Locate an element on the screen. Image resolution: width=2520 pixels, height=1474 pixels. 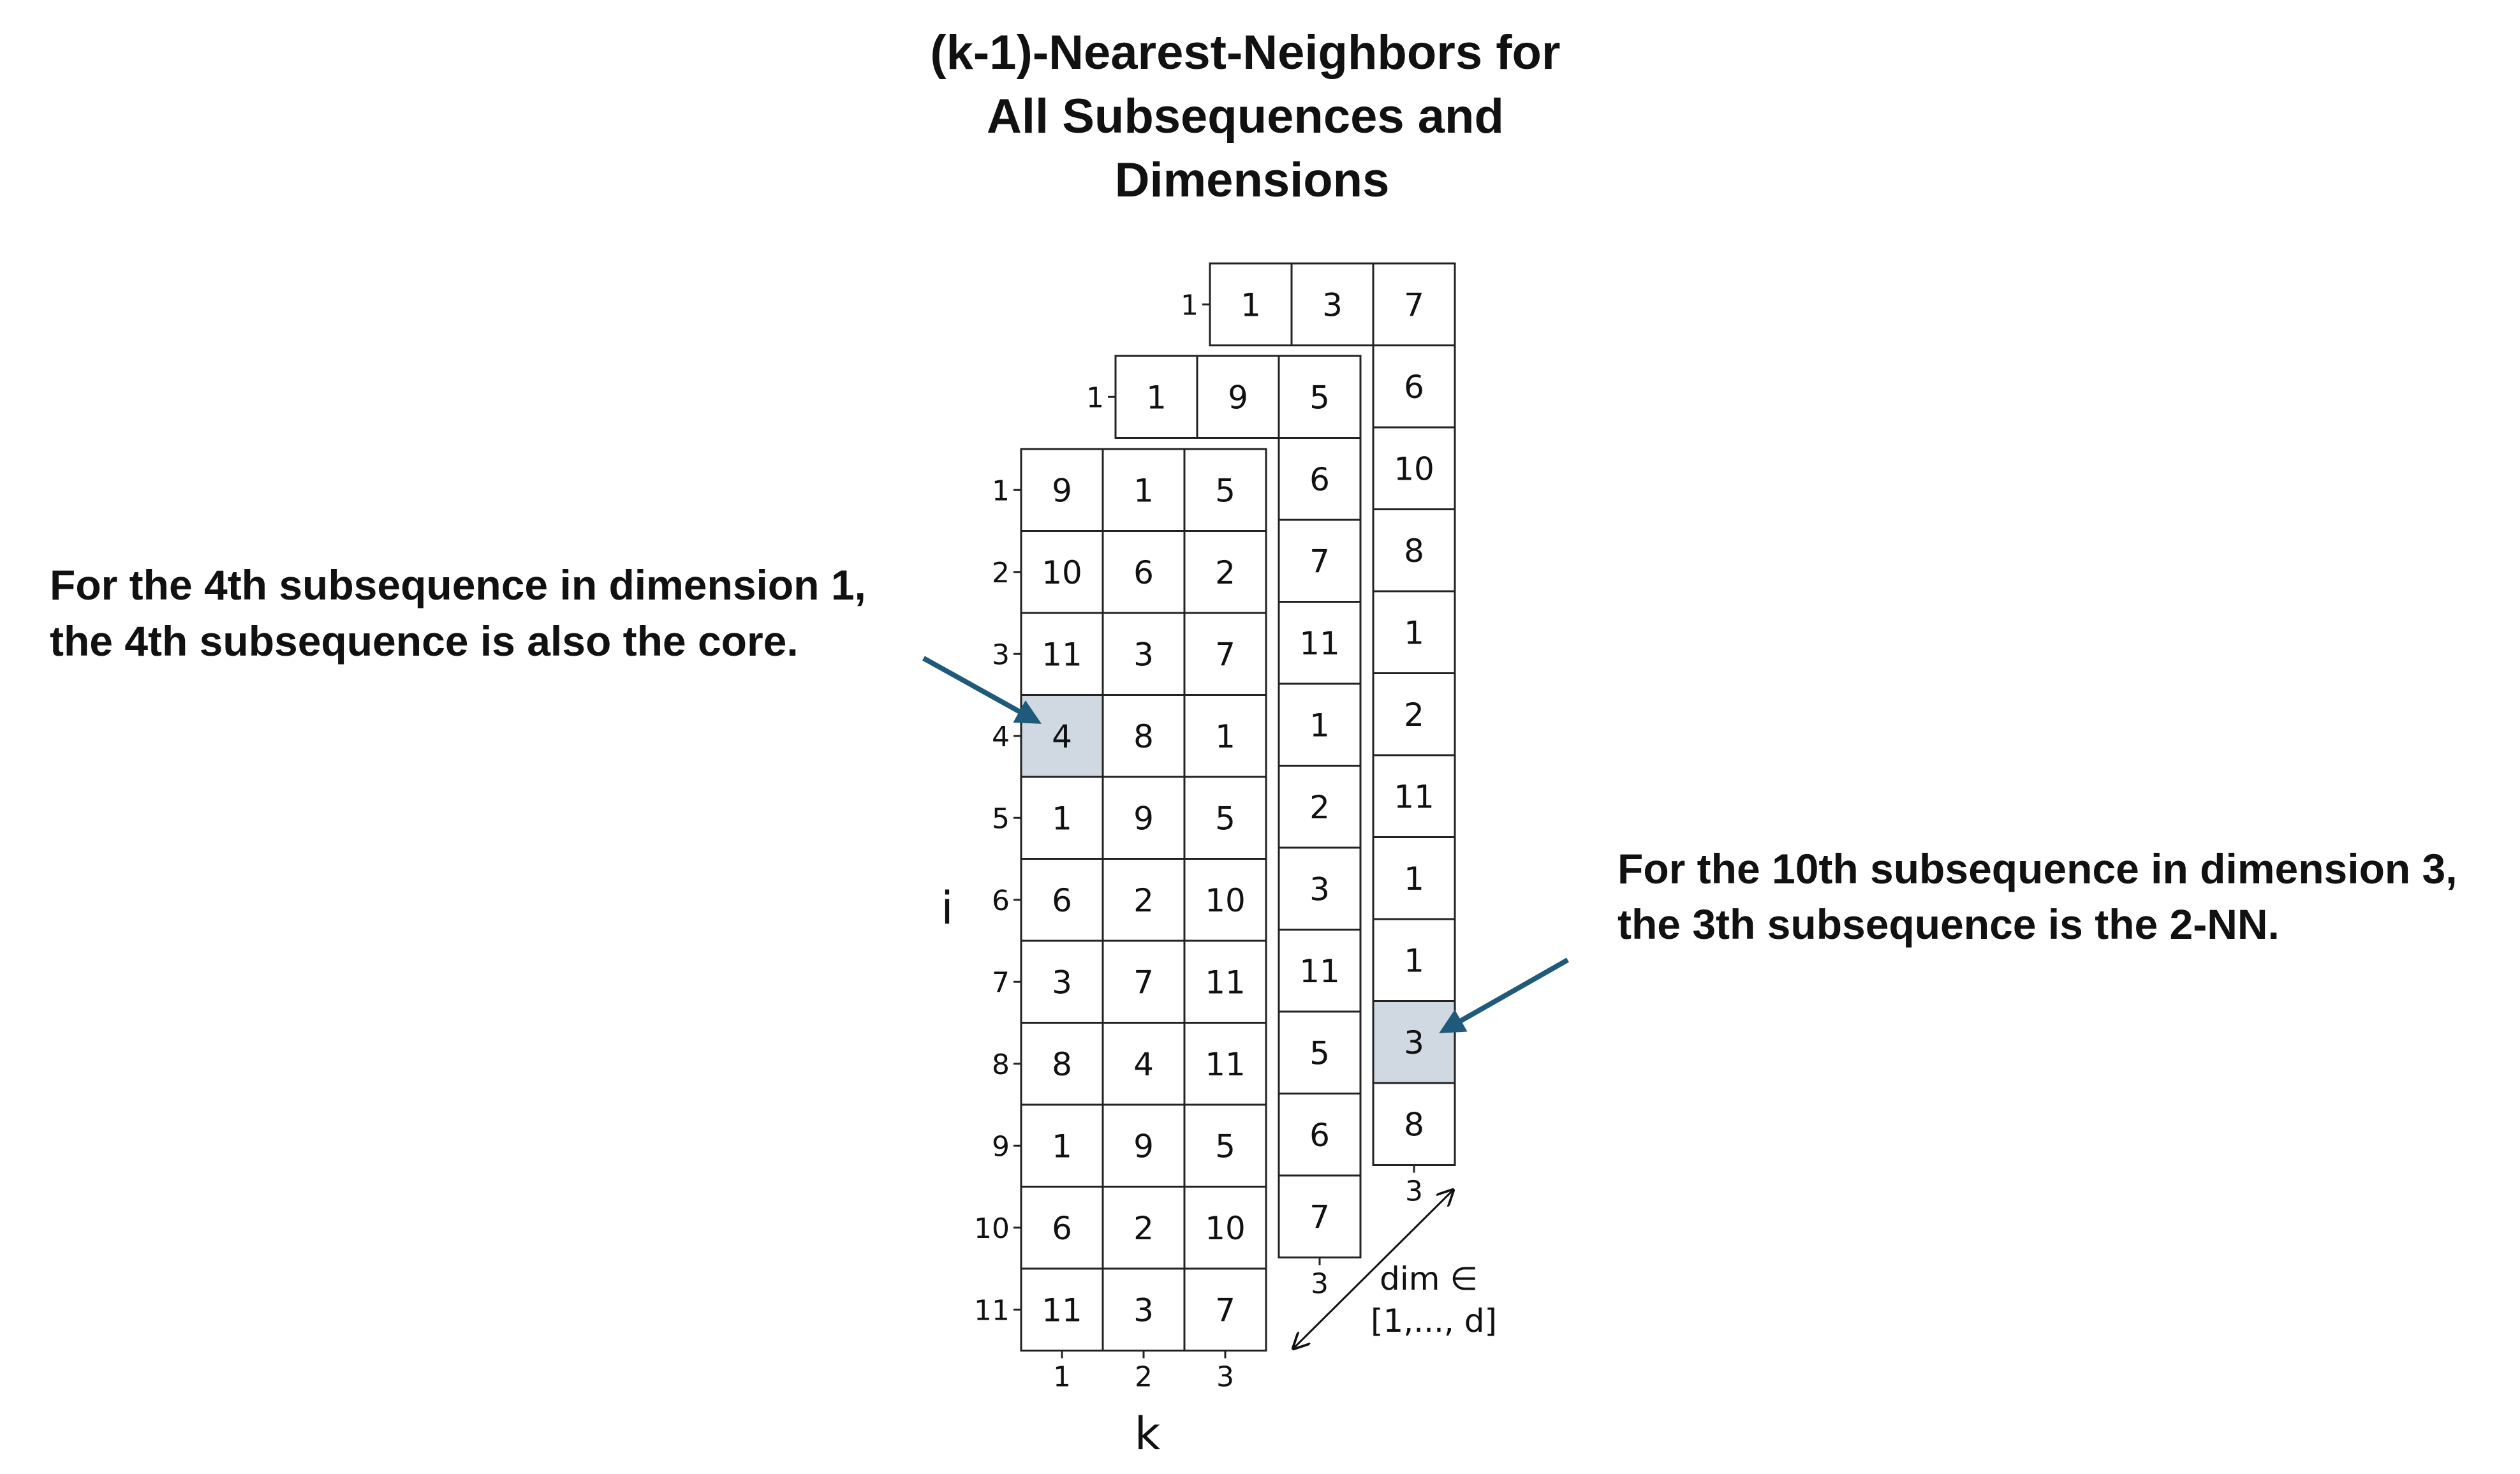
back-cell-r1-c1-value: 1 is located at coordinates (1251, 304).